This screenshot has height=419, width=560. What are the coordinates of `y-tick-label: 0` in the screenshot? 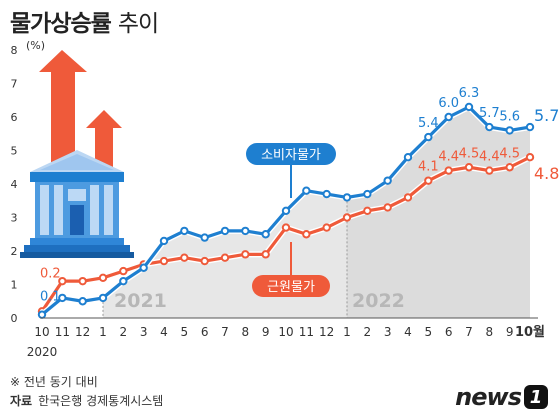 It's located at (14, 318).